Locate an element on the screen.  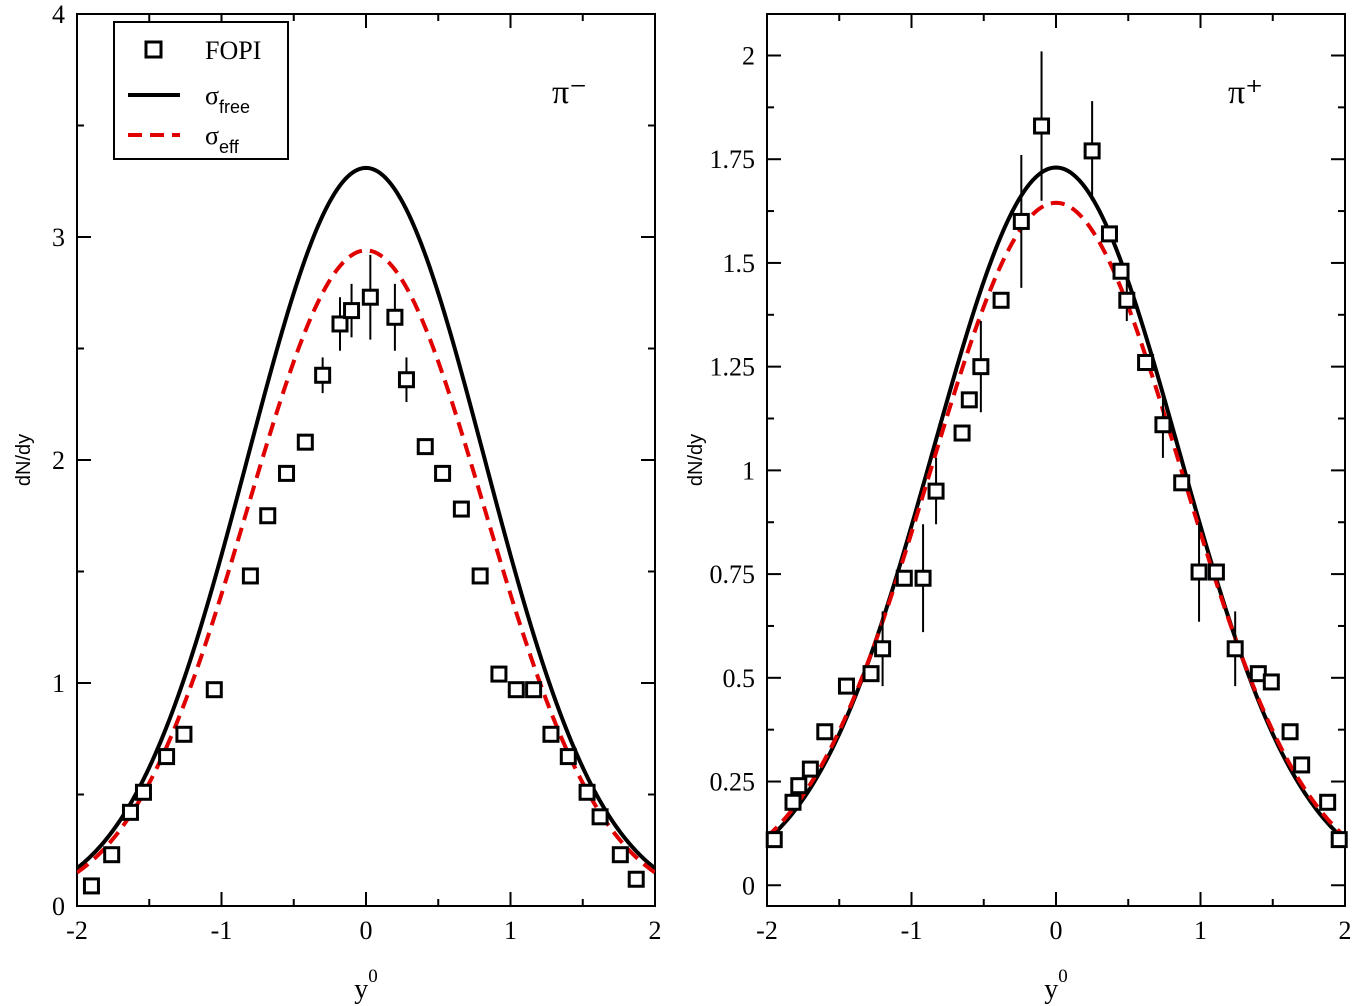
x-tick-label: -2 is located at coordinates (77, 930).